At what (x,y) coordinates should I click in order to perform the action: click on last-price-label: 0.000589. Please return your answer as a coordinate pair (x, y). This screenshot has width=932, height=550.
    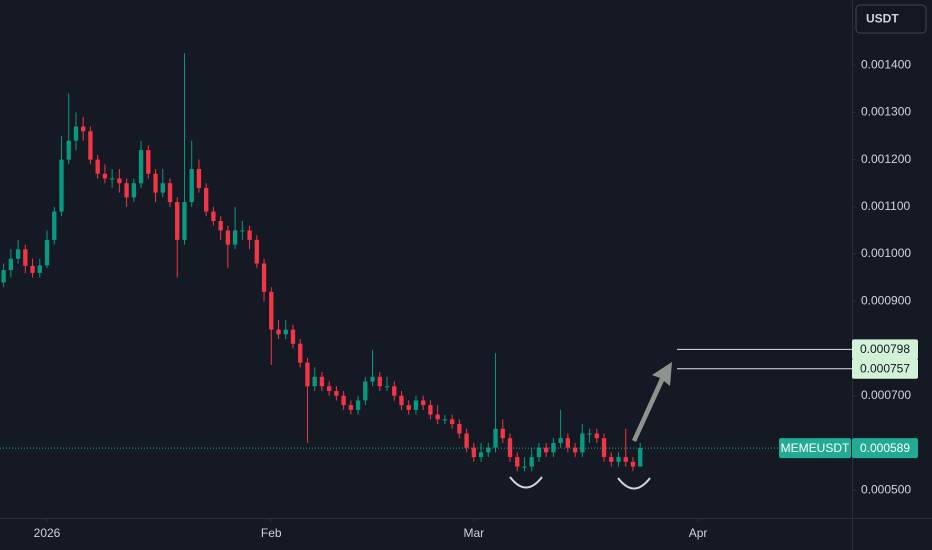
    Looking at the image, I should click on (885, 448).